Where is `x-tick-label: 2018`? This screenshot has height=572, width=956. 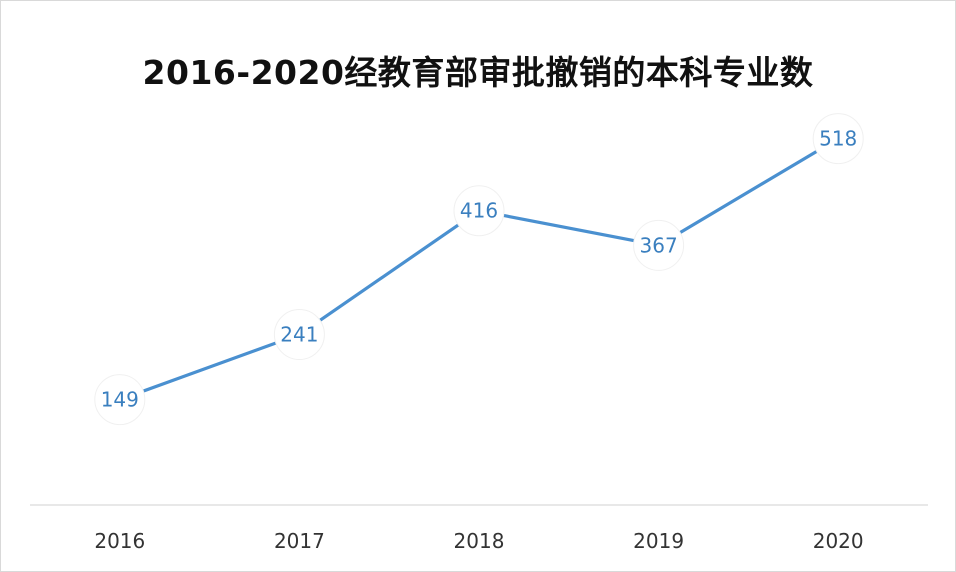 x-tick-label: 2018 is located at coordinates (479, 541).